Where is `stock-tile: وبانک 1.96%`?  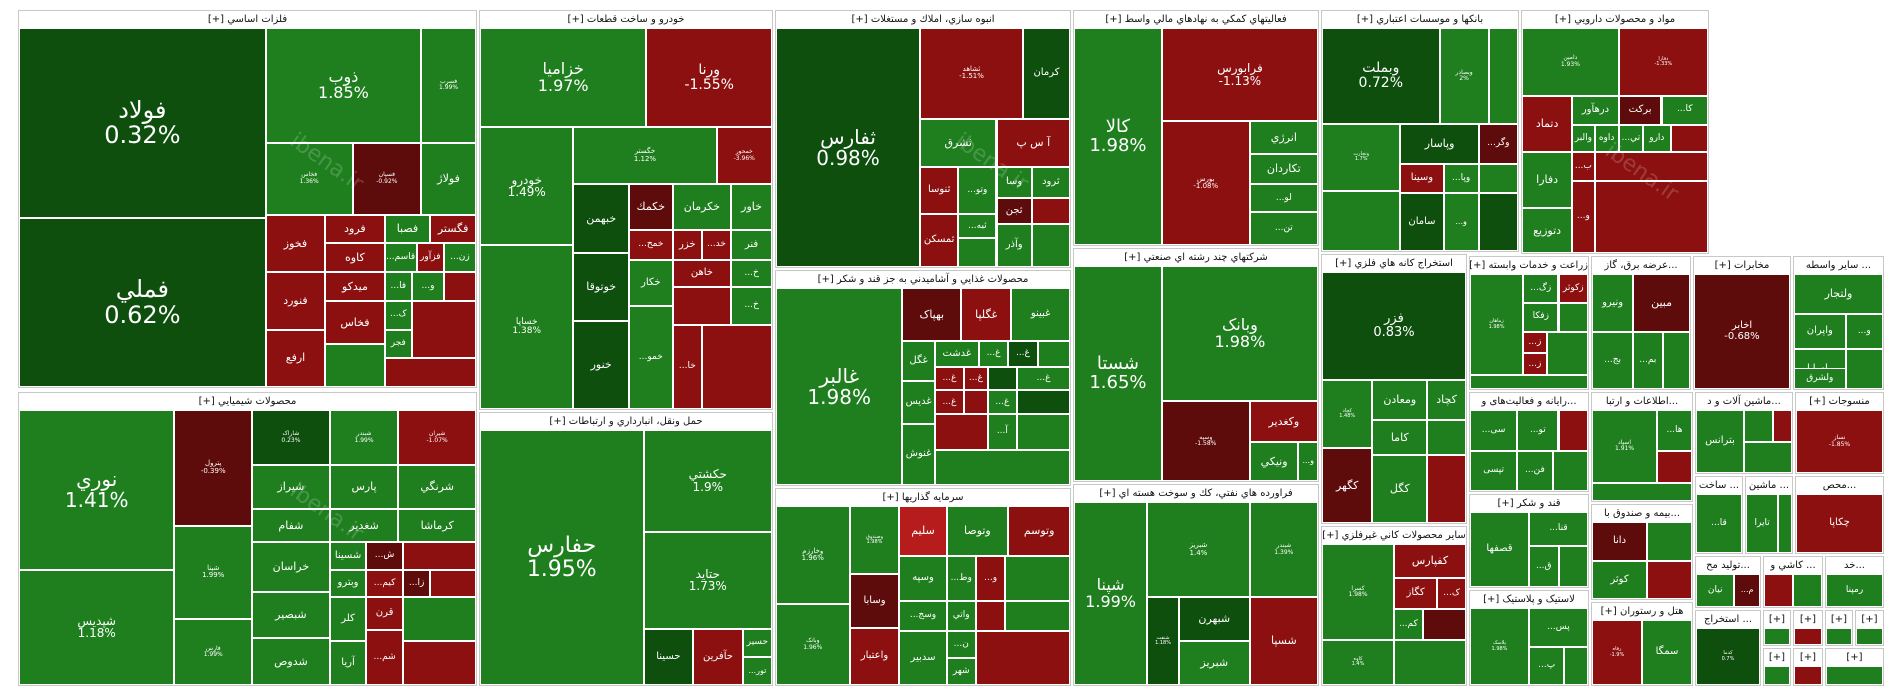
stock-tile: وبانک 1.96% is located at coordinates (813, 644).